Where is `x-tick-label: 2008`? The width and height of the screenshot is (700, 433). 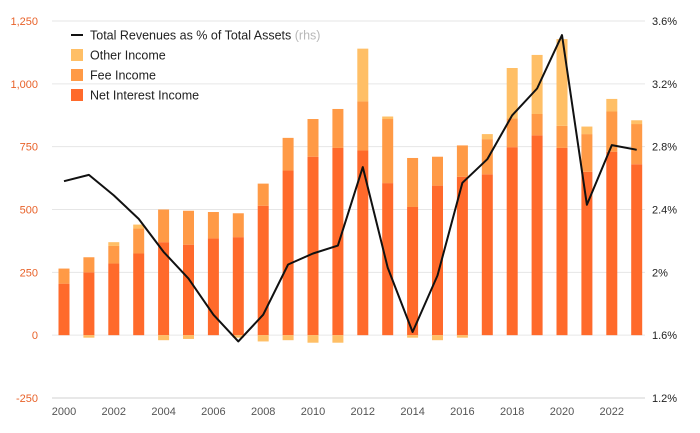 x-tick-label: 2008 is located at coordinates (263, 412).